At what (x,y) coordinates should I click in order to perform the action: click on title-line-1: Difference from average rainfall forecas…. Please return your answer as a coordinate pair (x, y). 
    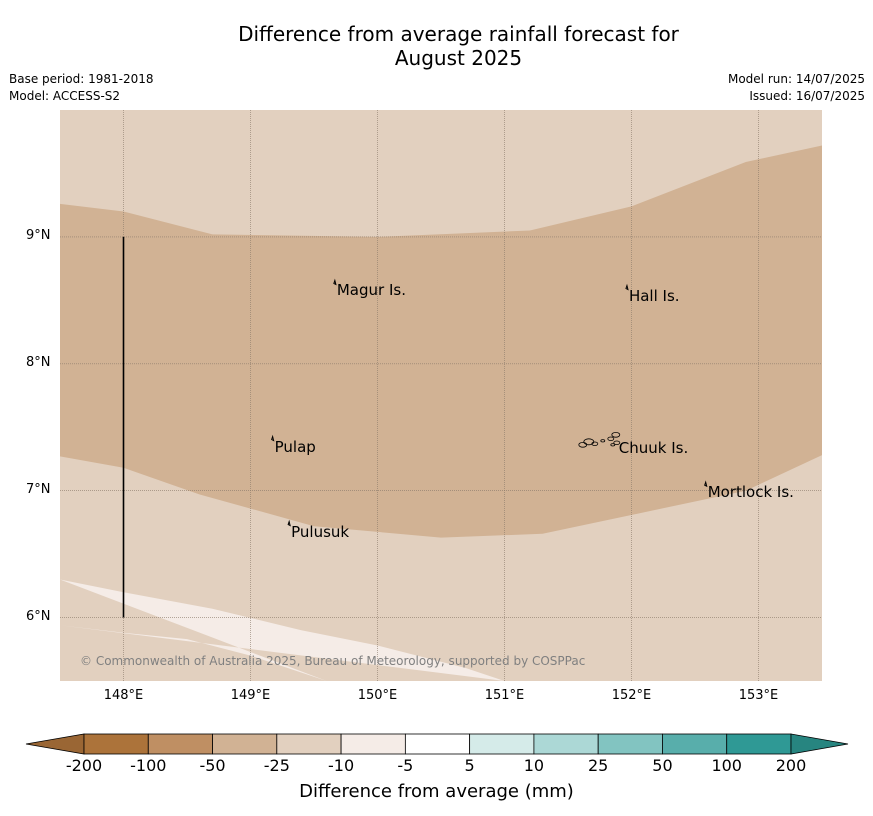
    Looking at the image, I should click on (458, 34).